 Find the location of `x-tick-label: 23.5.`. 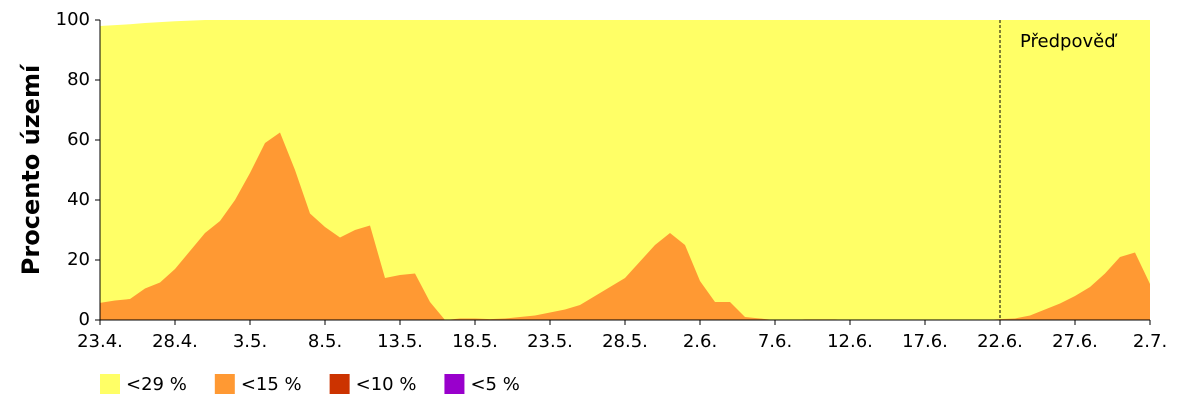

x-tick-label: 23.5. is located at coordinates (550, 341).